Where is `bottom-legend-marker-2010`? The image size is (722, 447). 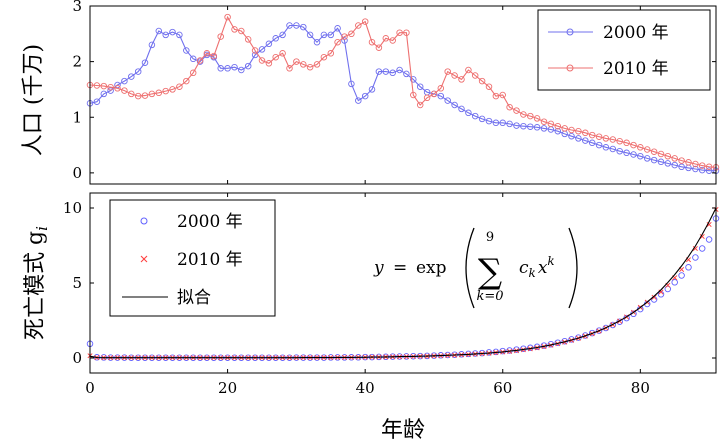
bottom-legend-marker-2010 is located at coordinates (144, 259).